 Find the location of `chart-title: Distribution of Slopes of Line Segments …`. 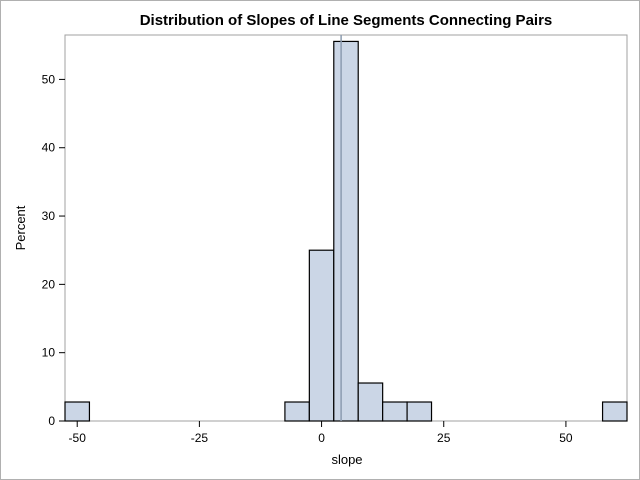

chart-title: Distribution of Slopes of Line Segments … is located at coordinates (346, 20).